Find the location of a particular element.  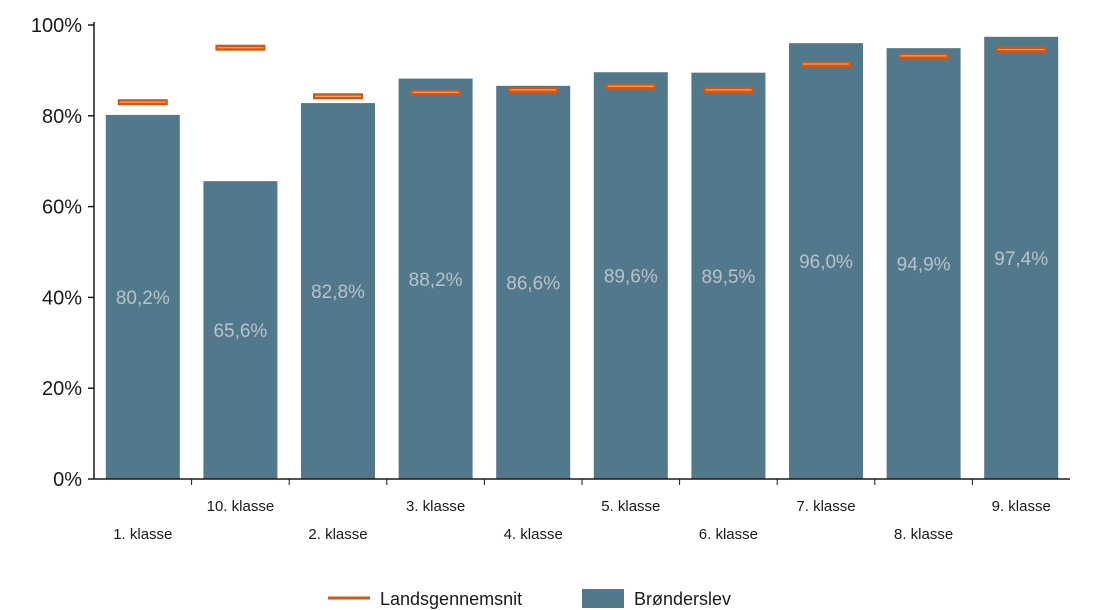

data-label-cat-1: 80,2% is located at coordinates (143, 298).